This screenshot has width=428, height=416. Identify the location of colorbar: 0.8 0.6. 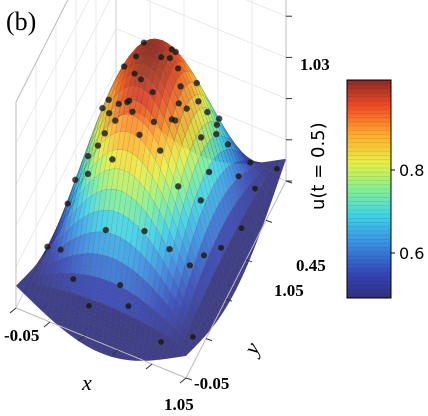
(385, 189).